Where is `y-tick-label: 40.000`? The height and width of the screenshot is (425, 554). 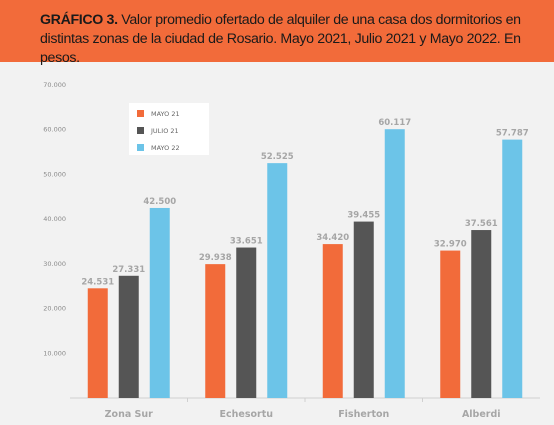 y-tick-label: 40.000 is located at coordinates (54, 219).